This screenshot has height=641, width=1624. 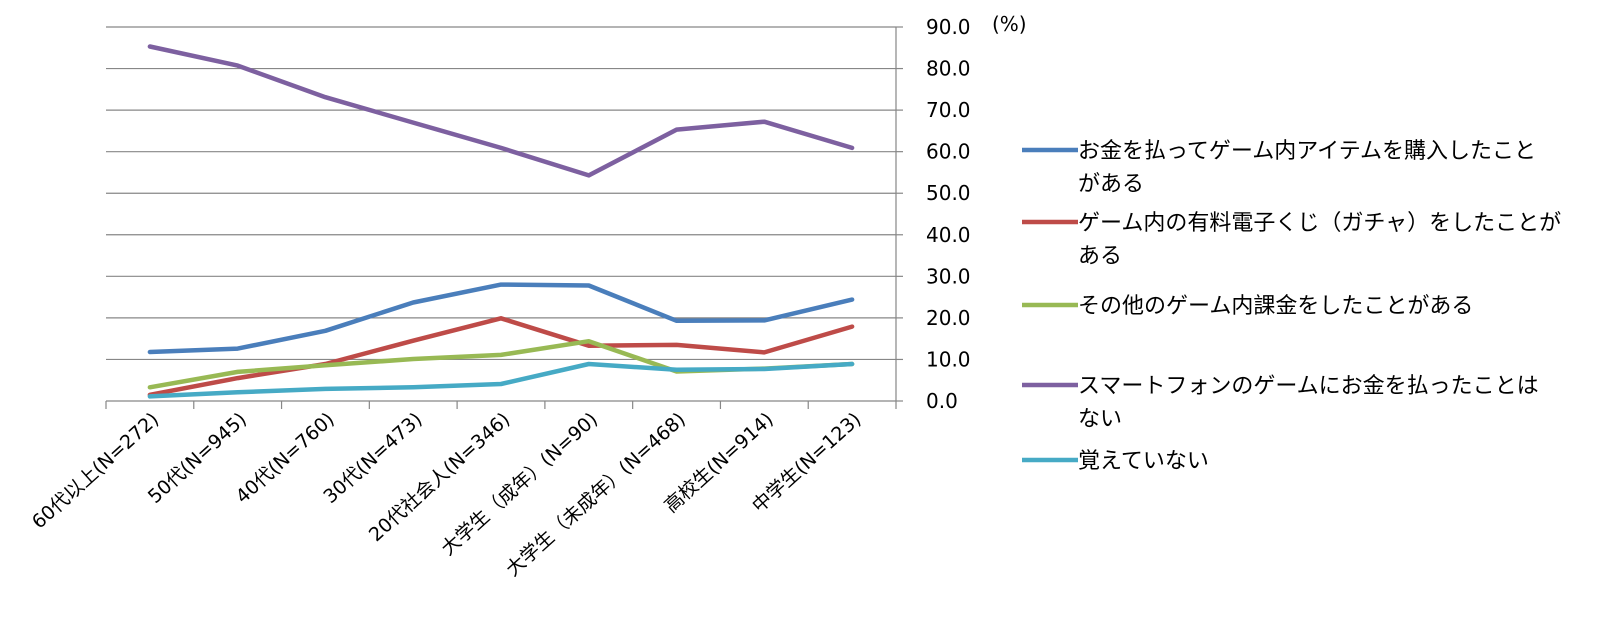 I want to click on x-category-label: 60代以上(N=272), so click(x=95, y=470).